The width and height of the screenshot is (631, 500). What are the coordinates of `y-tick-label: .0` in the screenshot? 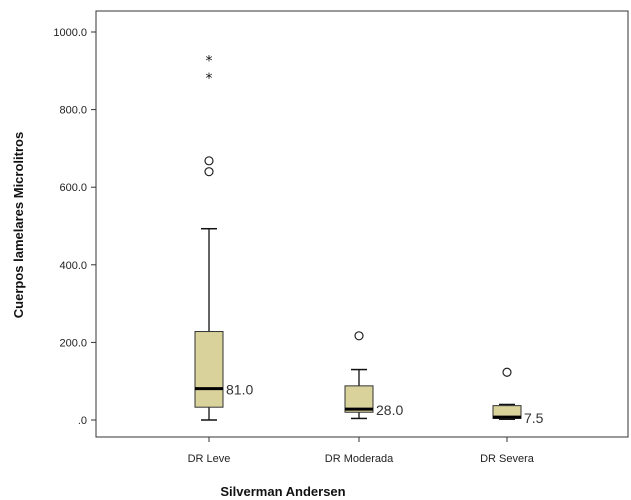 It's located at (82, 421).